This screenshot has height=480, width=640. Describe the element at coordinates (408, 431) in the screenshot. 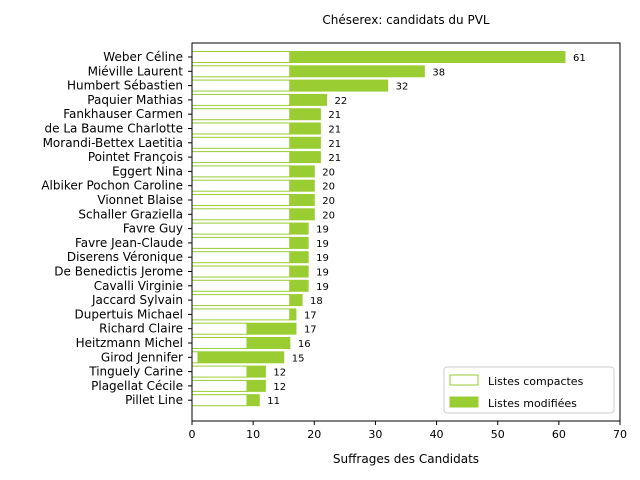

I see `x-axis: 0 10 20 30 40 50 60 70` at that location.